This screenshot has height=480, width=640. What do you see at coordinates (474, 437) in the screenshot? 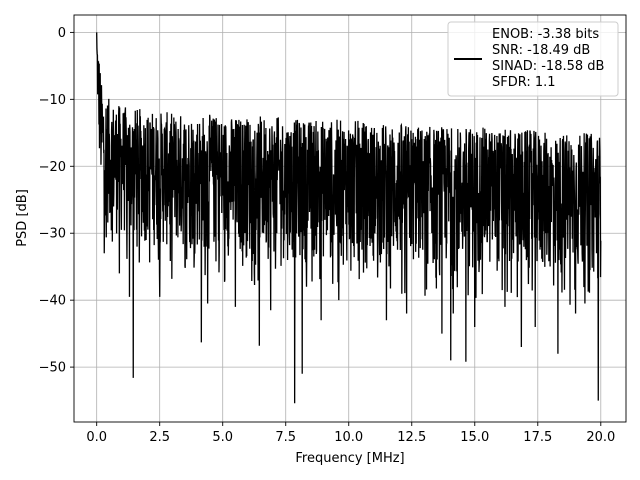
I see `x-tick-label: 15.0` at bounding box center [474, 437].